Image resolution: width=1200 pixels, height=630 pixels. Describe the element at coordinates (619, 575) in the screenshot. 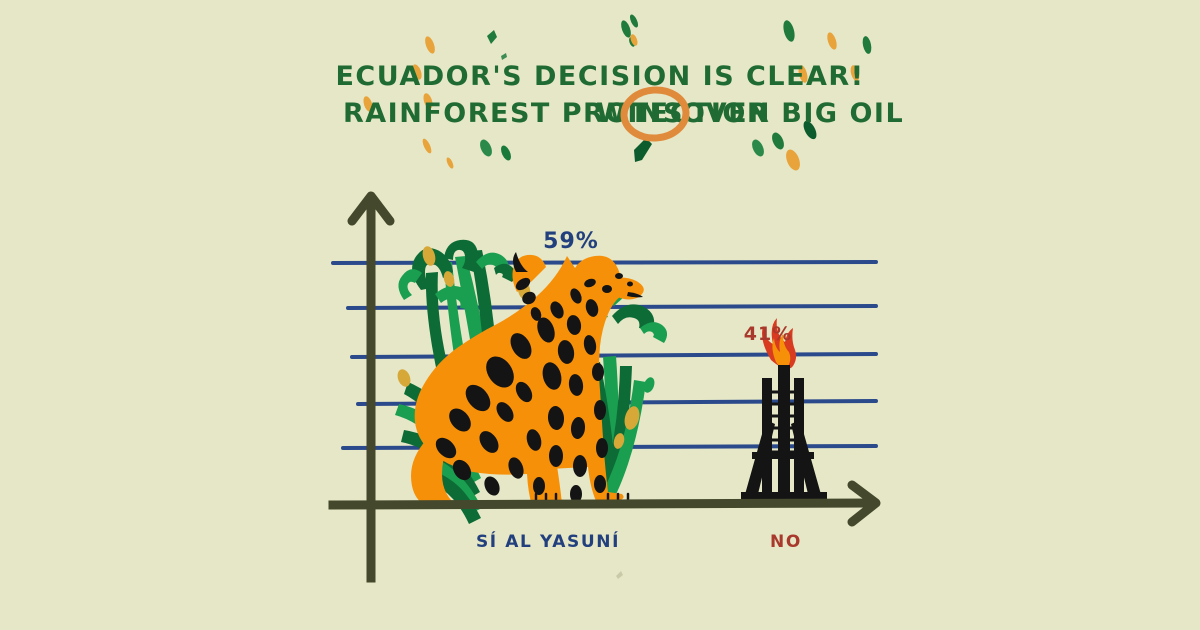

I see `stray-mark` at that location.